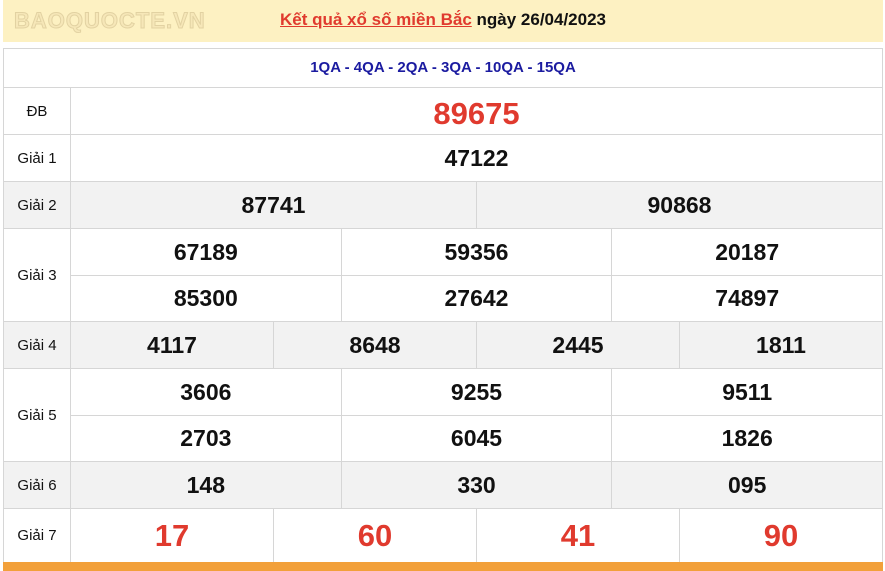  What do you see at coordinates (746, 485) in the screenshot?
I see `prize-number: 095` at bounding box center [746, 485].